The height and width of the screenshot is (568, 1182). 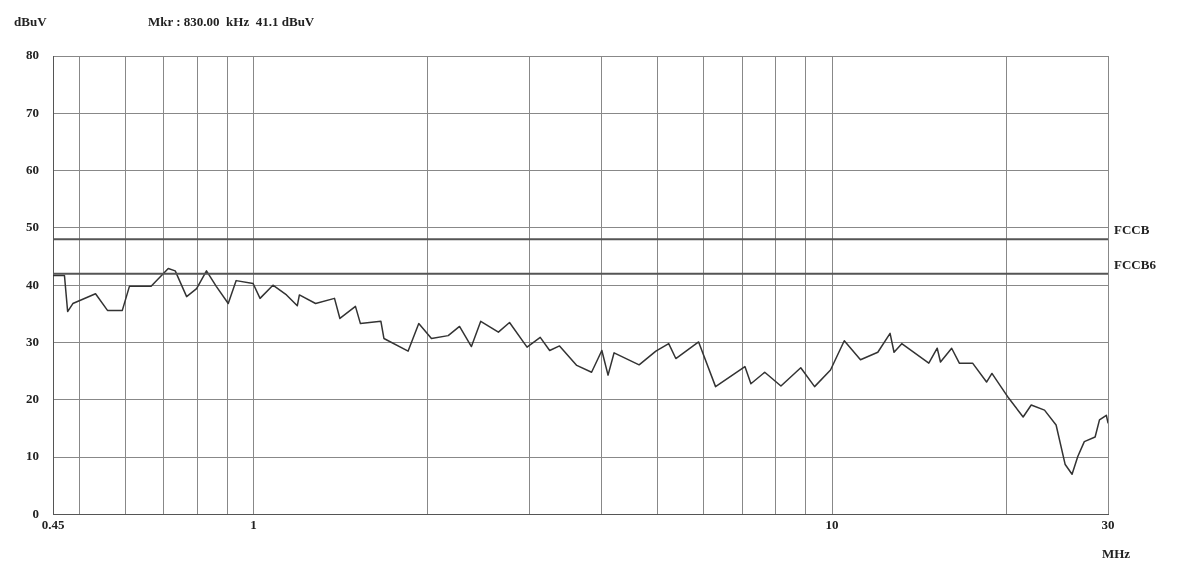 I want to click on x-tick-label: 1, so click(x=253, y=524).